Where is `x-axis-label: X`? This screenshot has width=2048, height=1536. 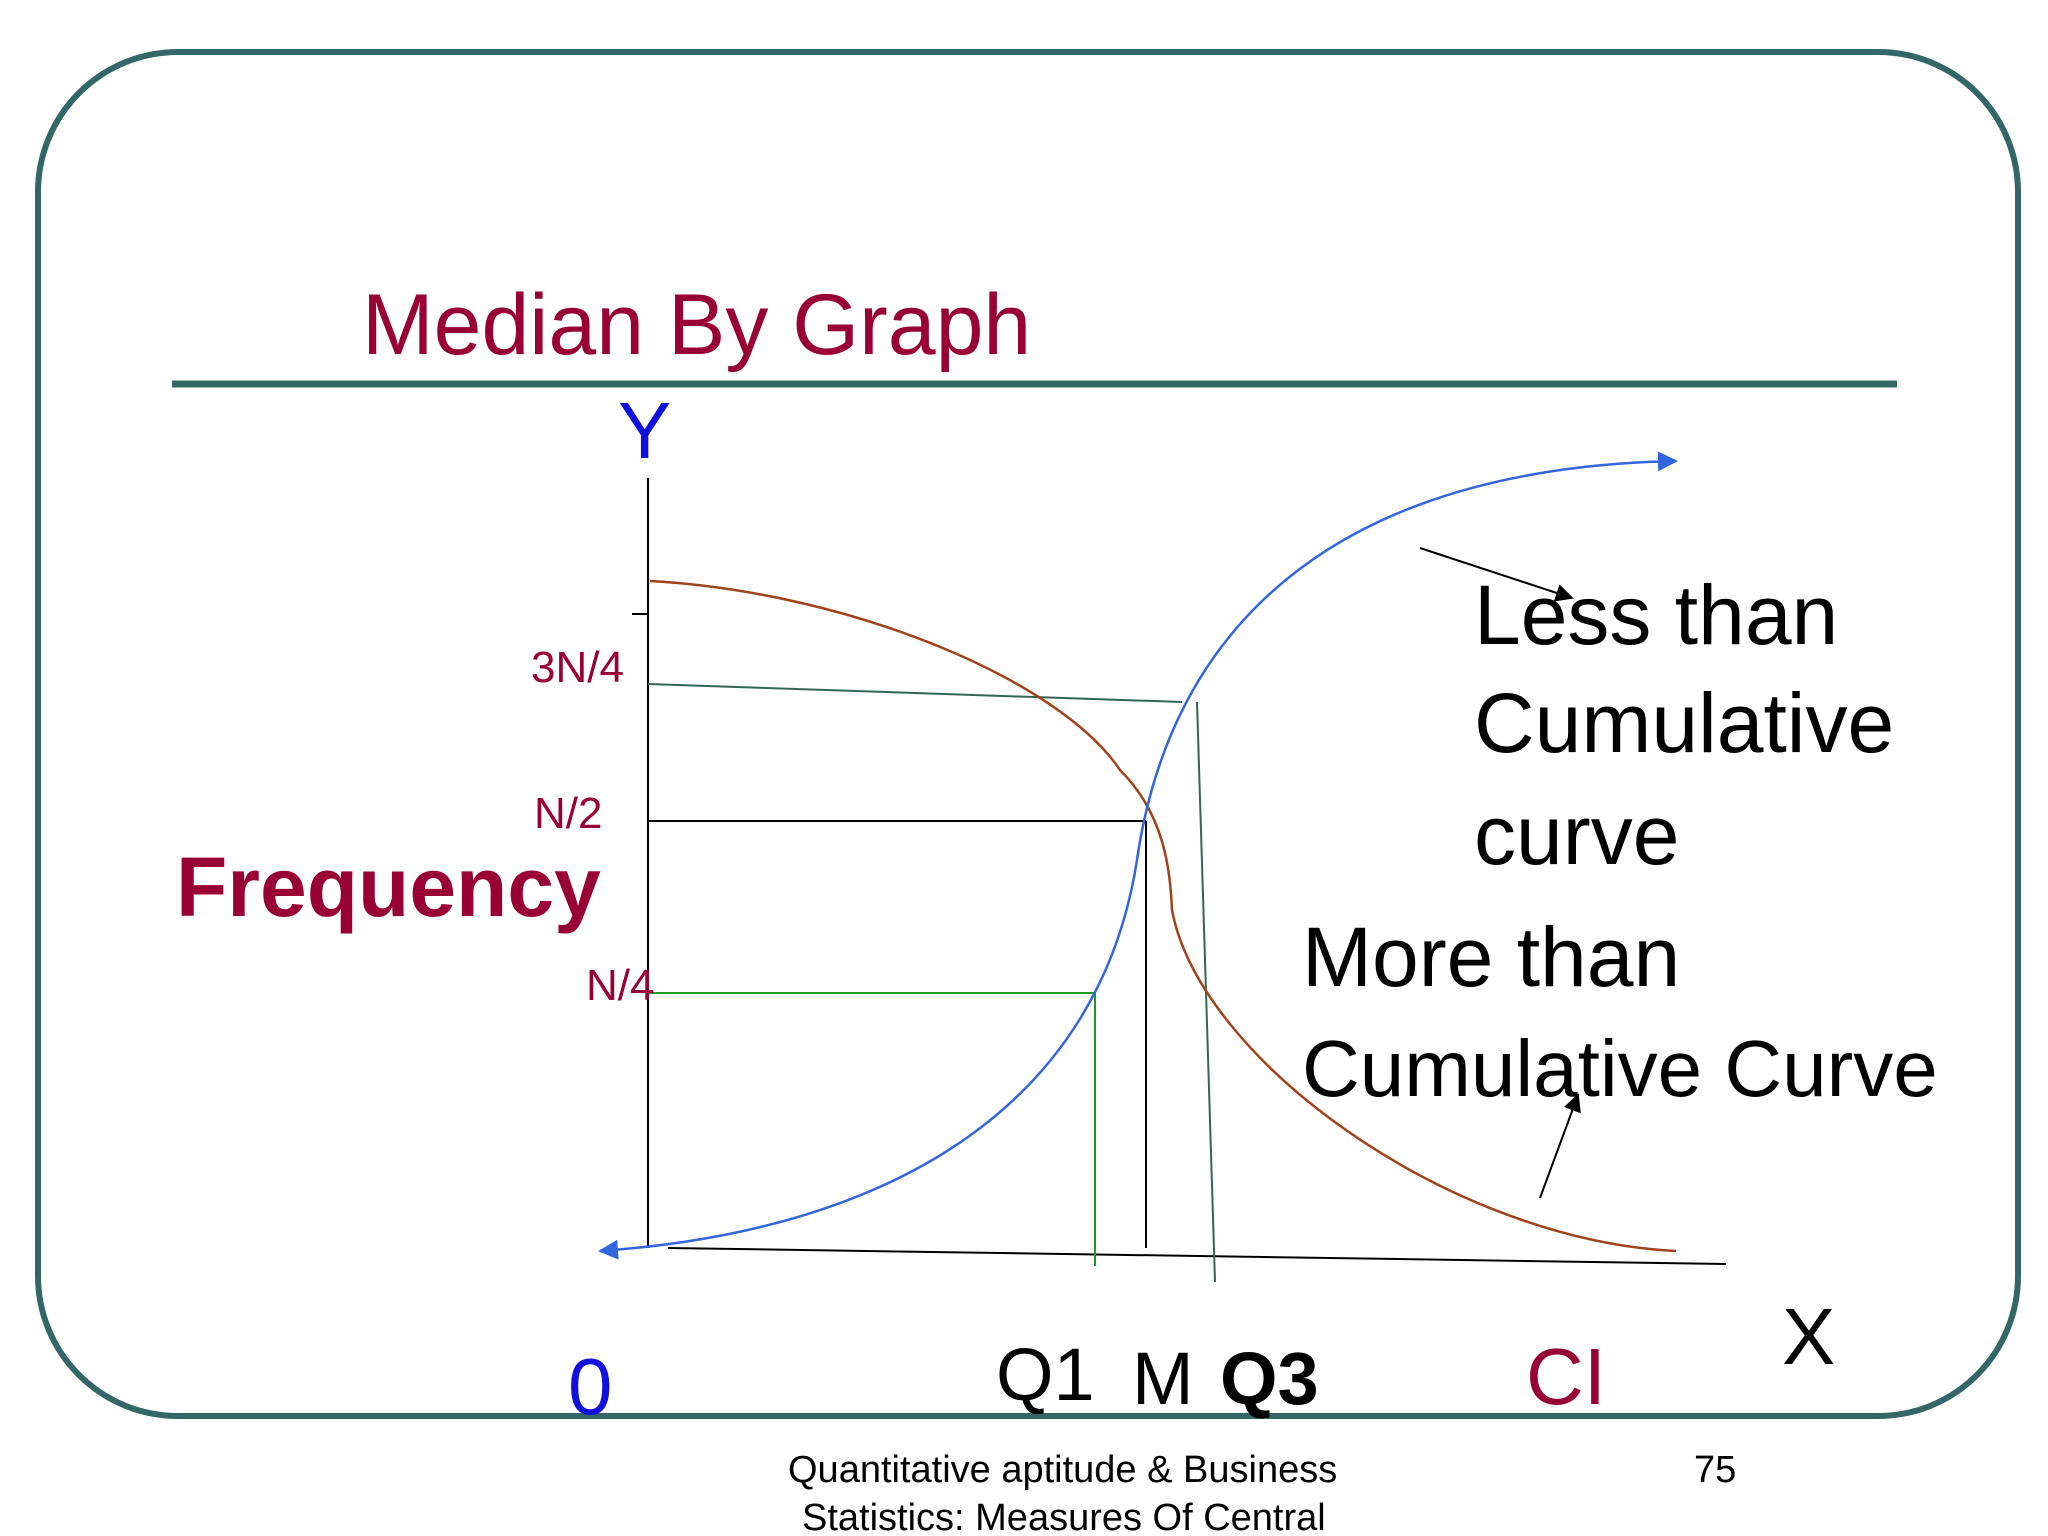 x-axis-label: X is located at coordinates (1808, 1336).